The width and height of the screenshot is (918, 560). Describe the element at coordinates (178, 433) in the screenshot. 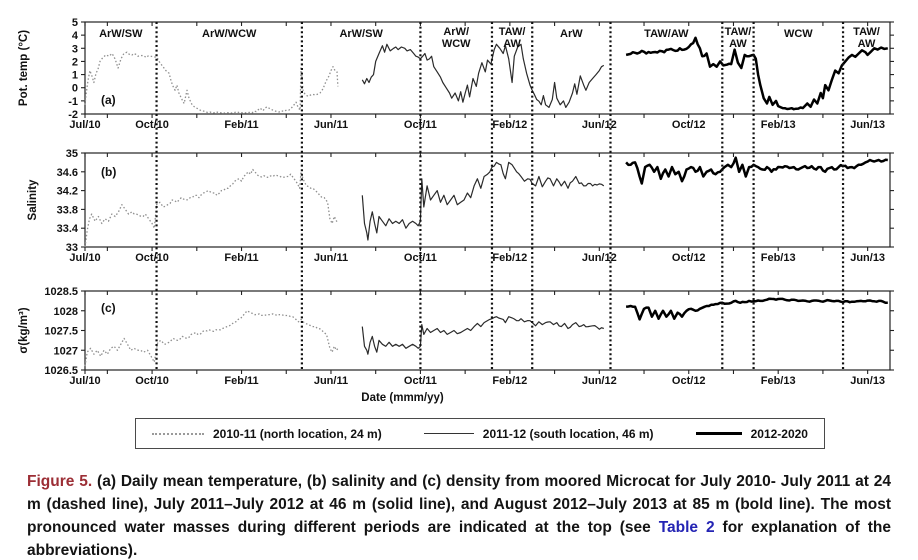

I see `dotted-line-sample-icon` at that location.